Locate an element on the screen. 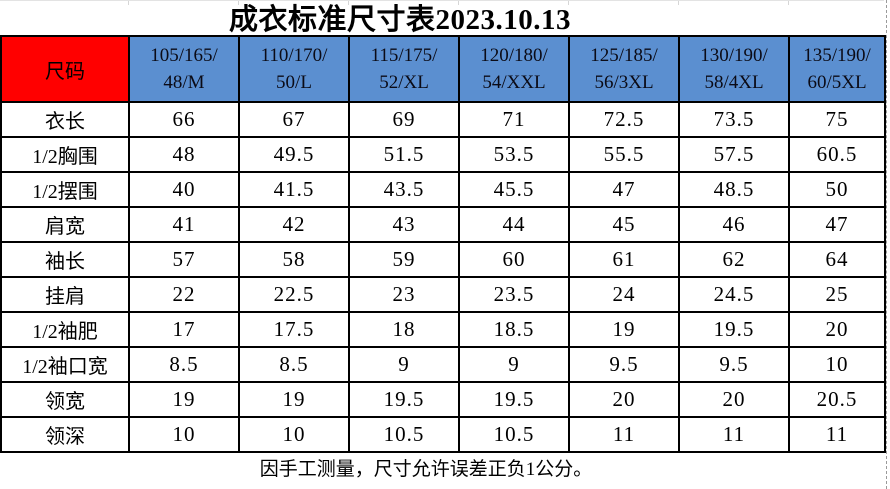 This screenshot has width=890, height=489. value-cell: 69 is located at coordinates (404, 119).